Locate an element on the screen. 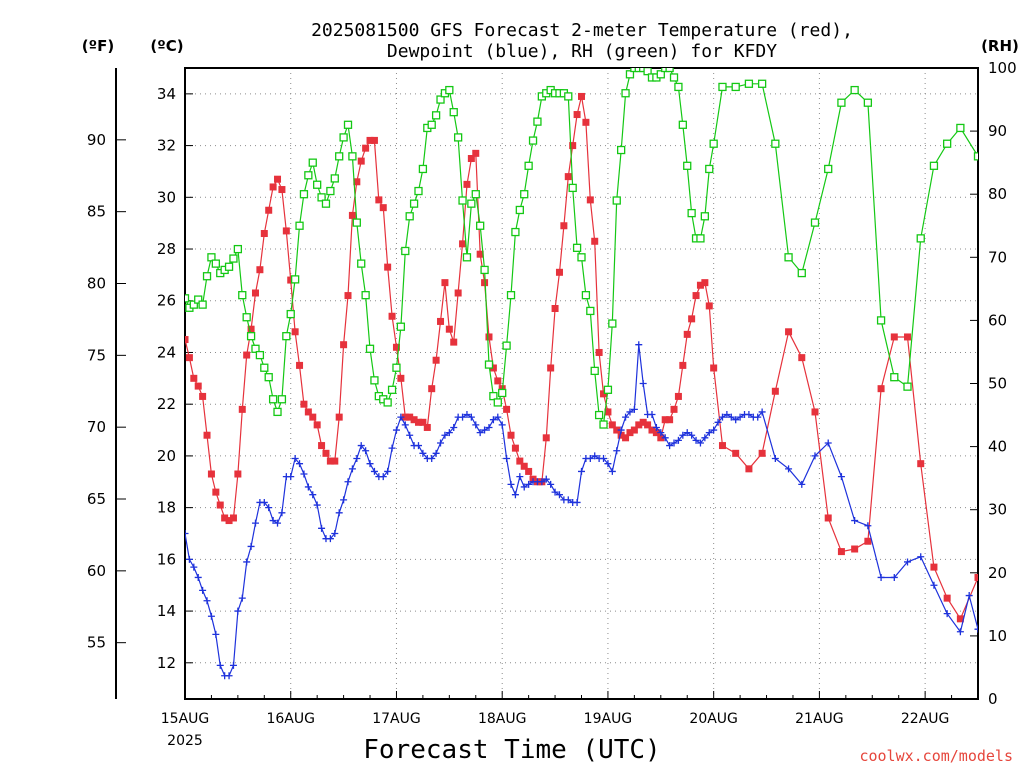  x-tick-label: 21AUG is located at coordinates (819, 719).